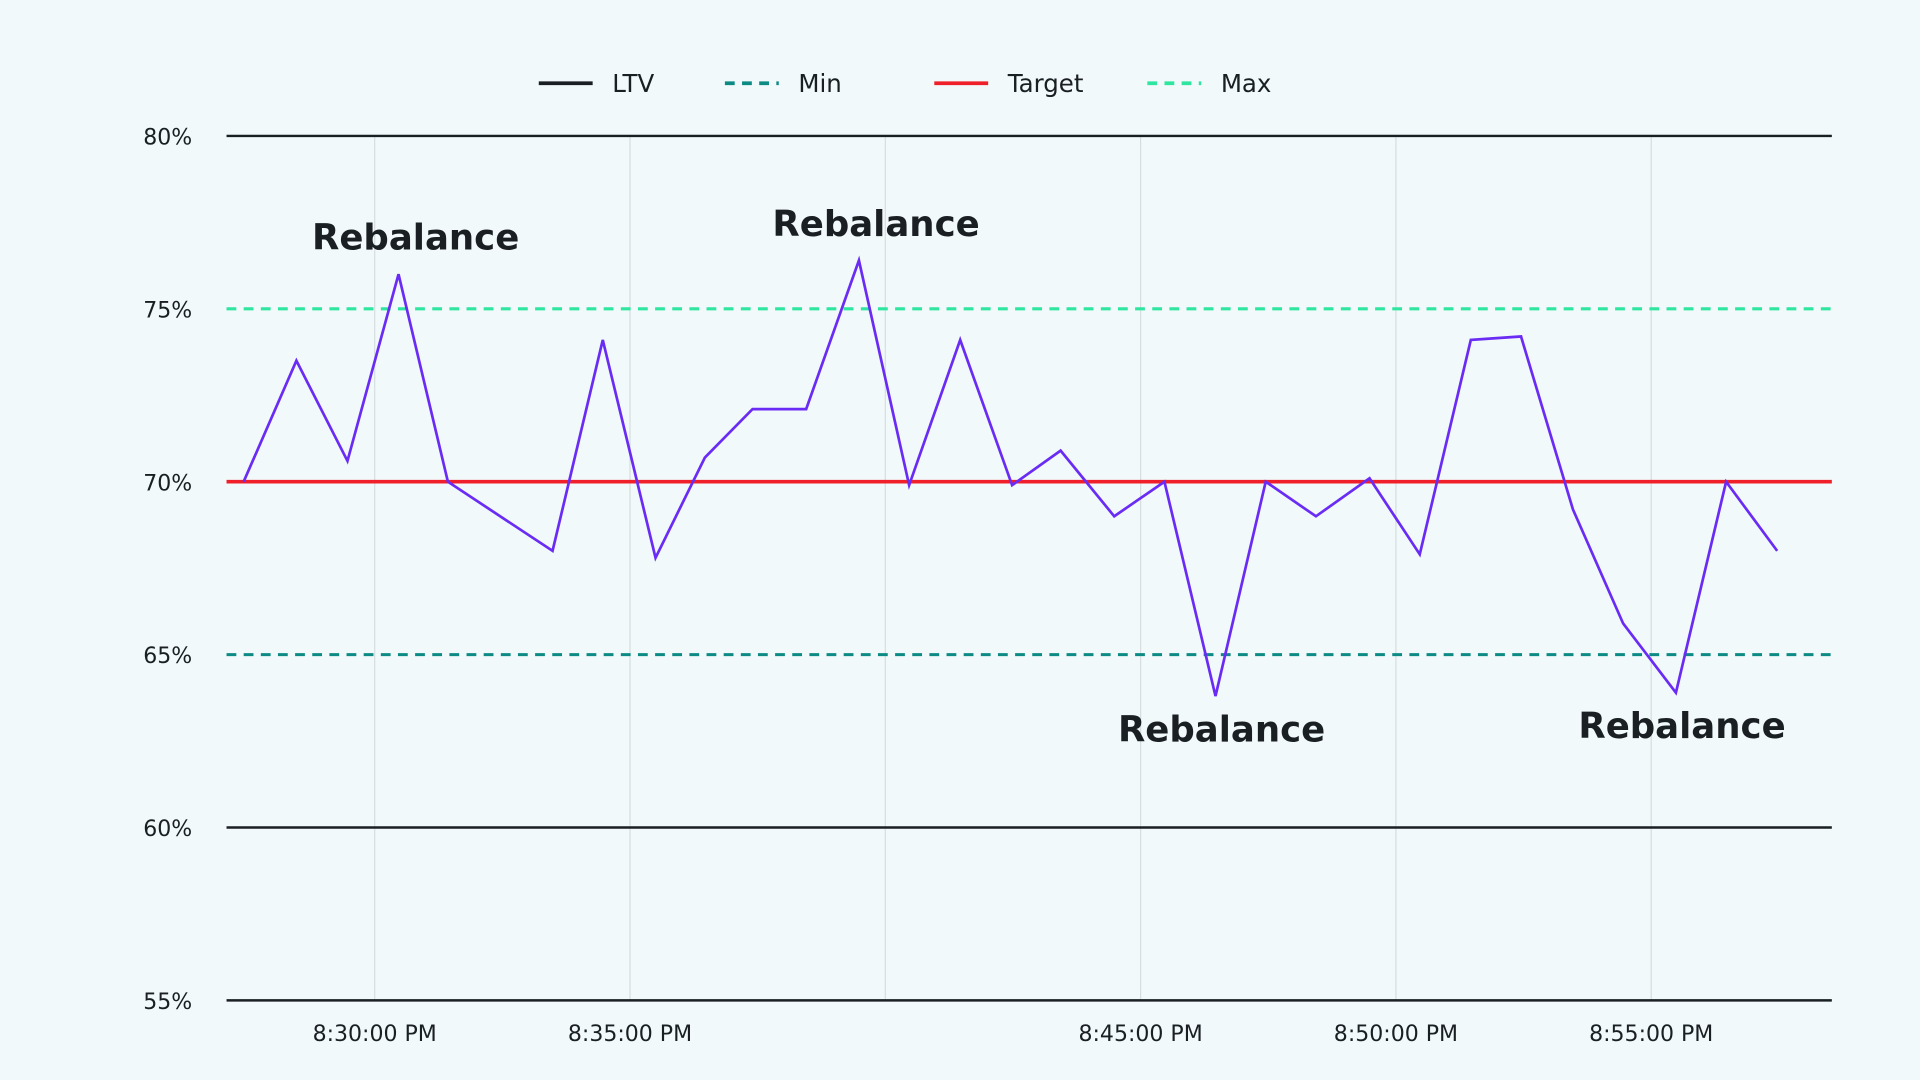 This screenshot has height=1080, width=1920. Describe the element at coordinates (633, 83) in the screenshot. I see `legend-label-ltv: LTV` at that location.